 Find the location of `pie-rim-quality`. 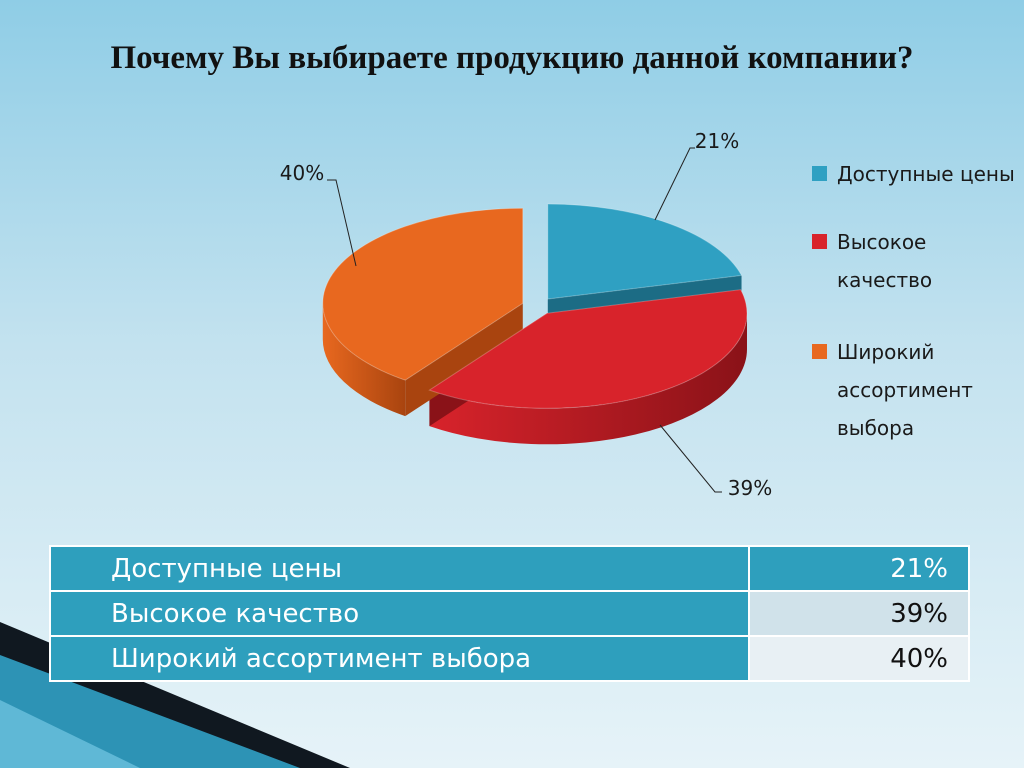

pie-rim-quality is located at coordinates (588, 379).